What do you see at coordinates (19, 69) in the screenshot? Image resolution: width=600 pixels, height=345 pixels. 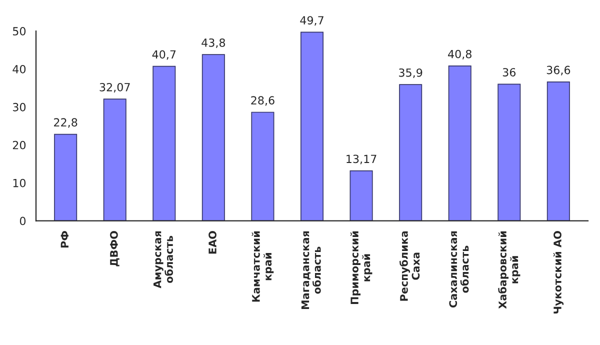 I see `y-tick-label: 40` at bounding box center [19, 69].